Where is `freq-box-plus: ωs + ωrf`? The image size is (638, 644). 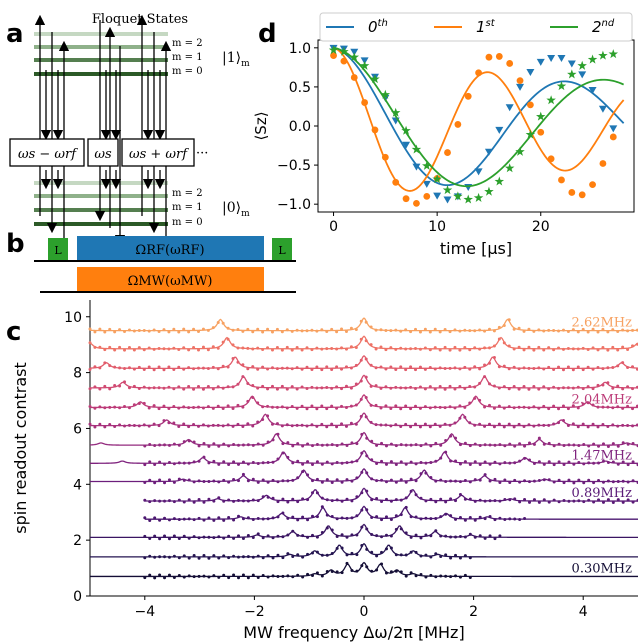 freq-box-plus: ωs + ωrf is located at coordinates (158, 152).